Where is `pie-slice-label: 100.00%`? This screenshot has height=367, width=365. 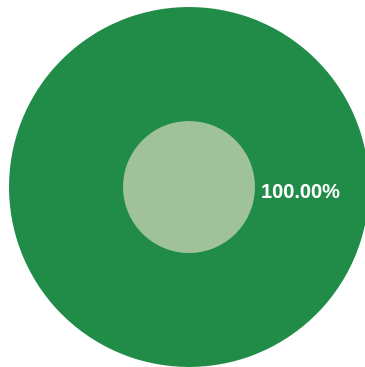 pie-slice-label: 100.00% is located at coordinates (300, 192).